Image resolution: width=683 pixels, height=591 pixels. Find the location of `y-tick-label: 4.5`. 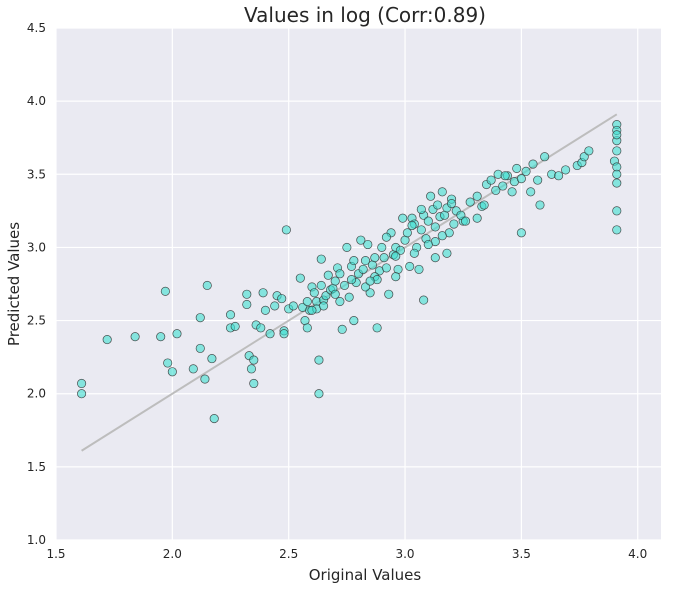

y-tick-label: 4.5 is located at coordinates (36, 28).